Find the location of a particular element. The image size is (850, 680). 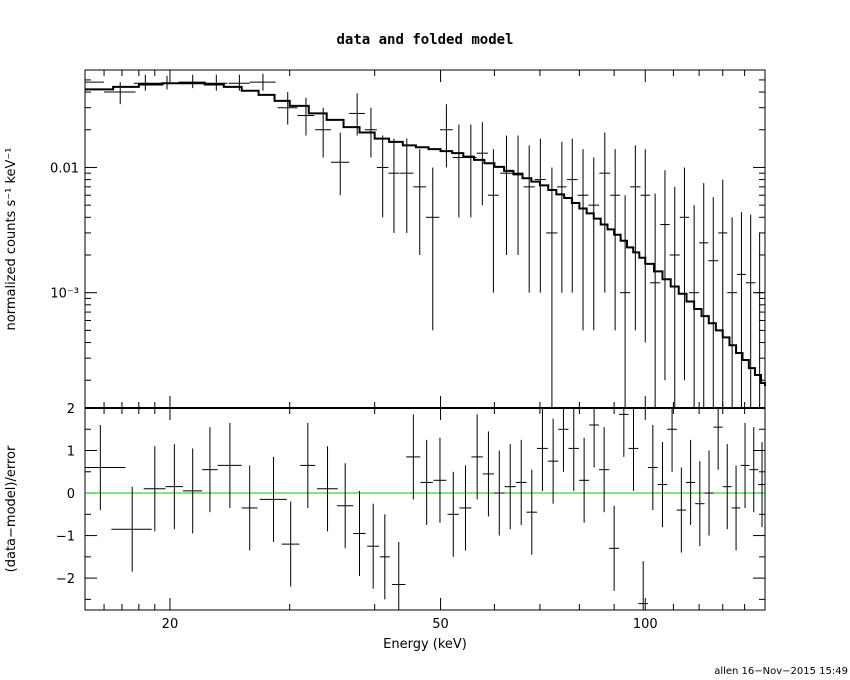

spectrum-tick-labels: 0.01 10⁻³ is located at coordinates (64, 231).